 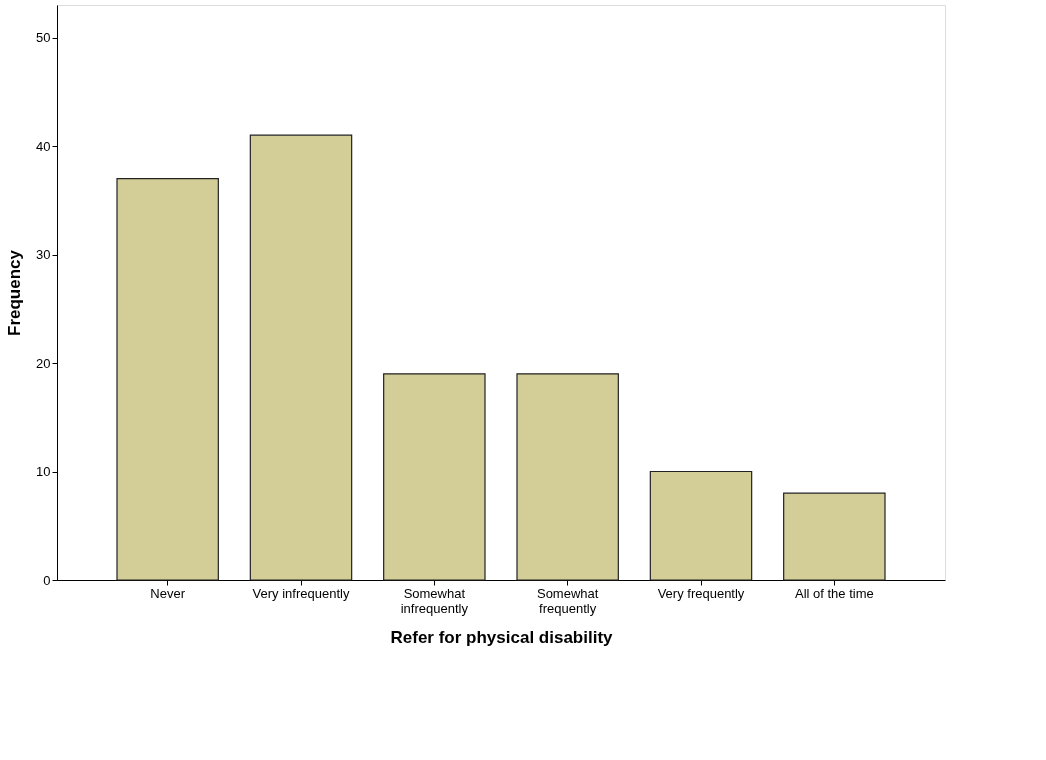 What do you see at coordinates (47, 580) in the screenshot?
I see `y-tick-label: 0` at bounding box center [47, 580].